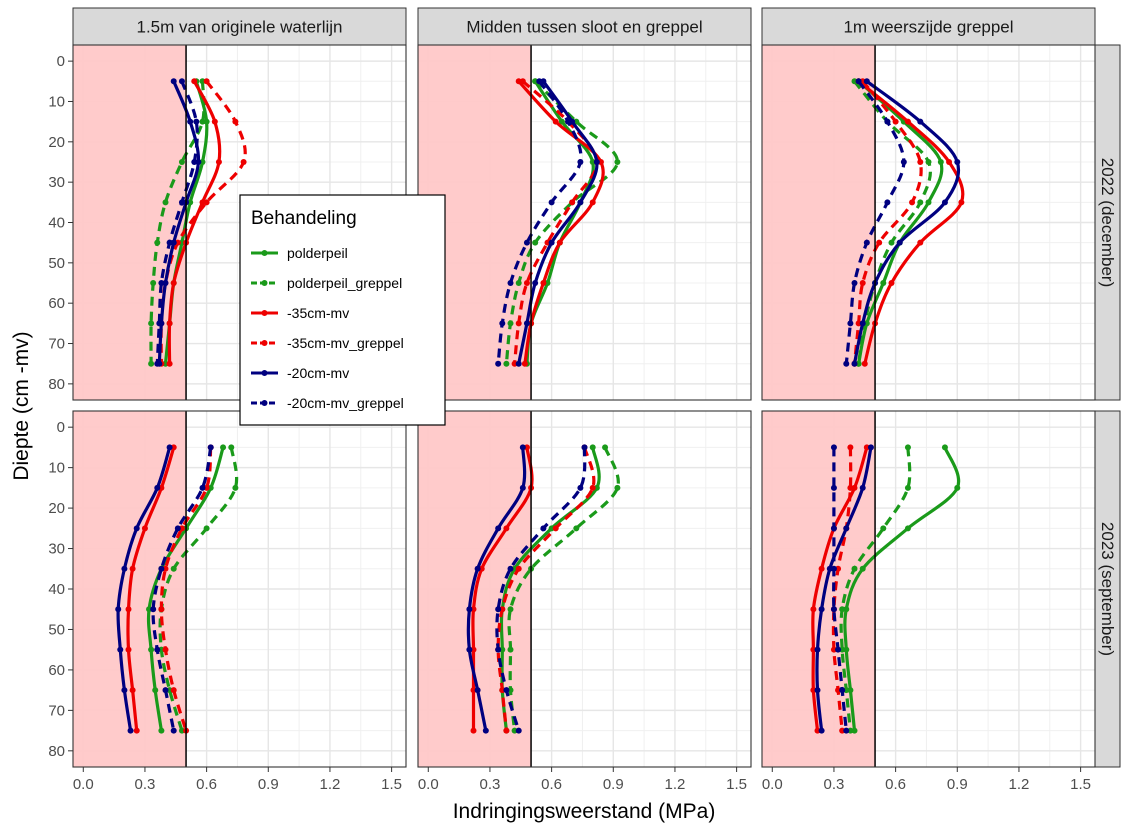 This screenshot has width=1122, height=828. What do you see at coordinates (56, 142) in the screenshot?
I see `y-tick-label: 20` at bounding box center [56, 142].